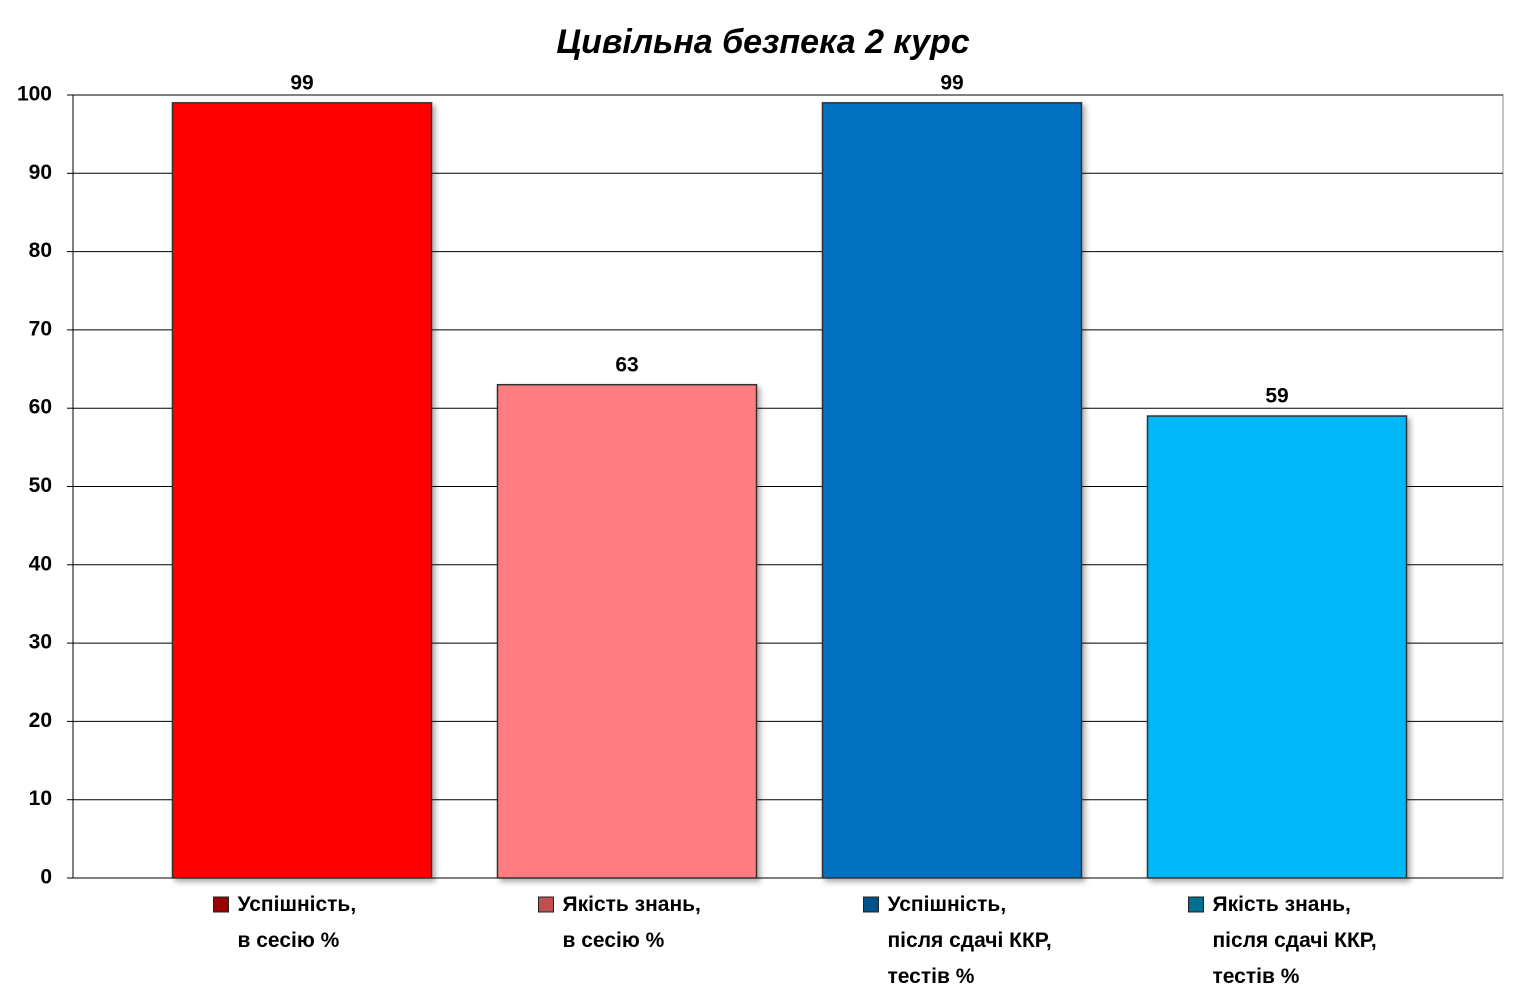  Describe the element at coordinates (40, 250) in the screenshot. I see `y-tick-label: 80` at that location.